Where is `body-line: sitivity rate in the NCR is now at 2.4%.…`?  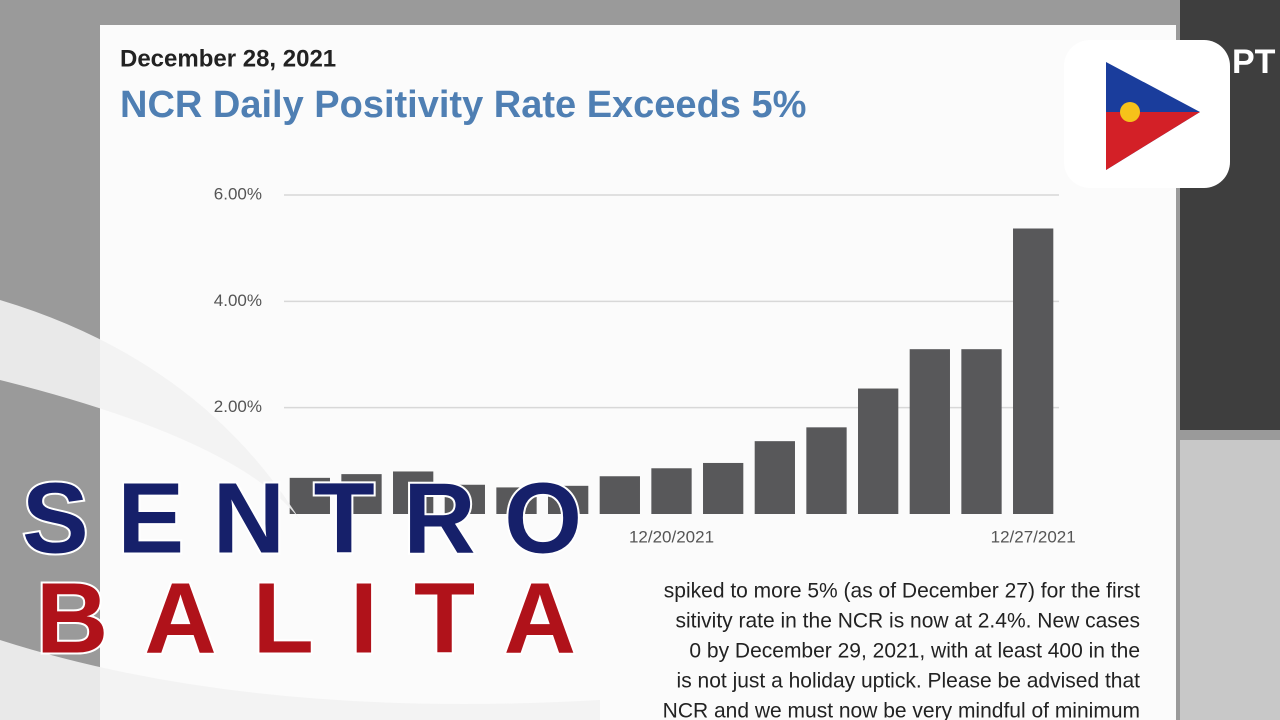
body-line: sitivity rate in the NCR is now at 2.4%.… is located at coordinates (907, 621).